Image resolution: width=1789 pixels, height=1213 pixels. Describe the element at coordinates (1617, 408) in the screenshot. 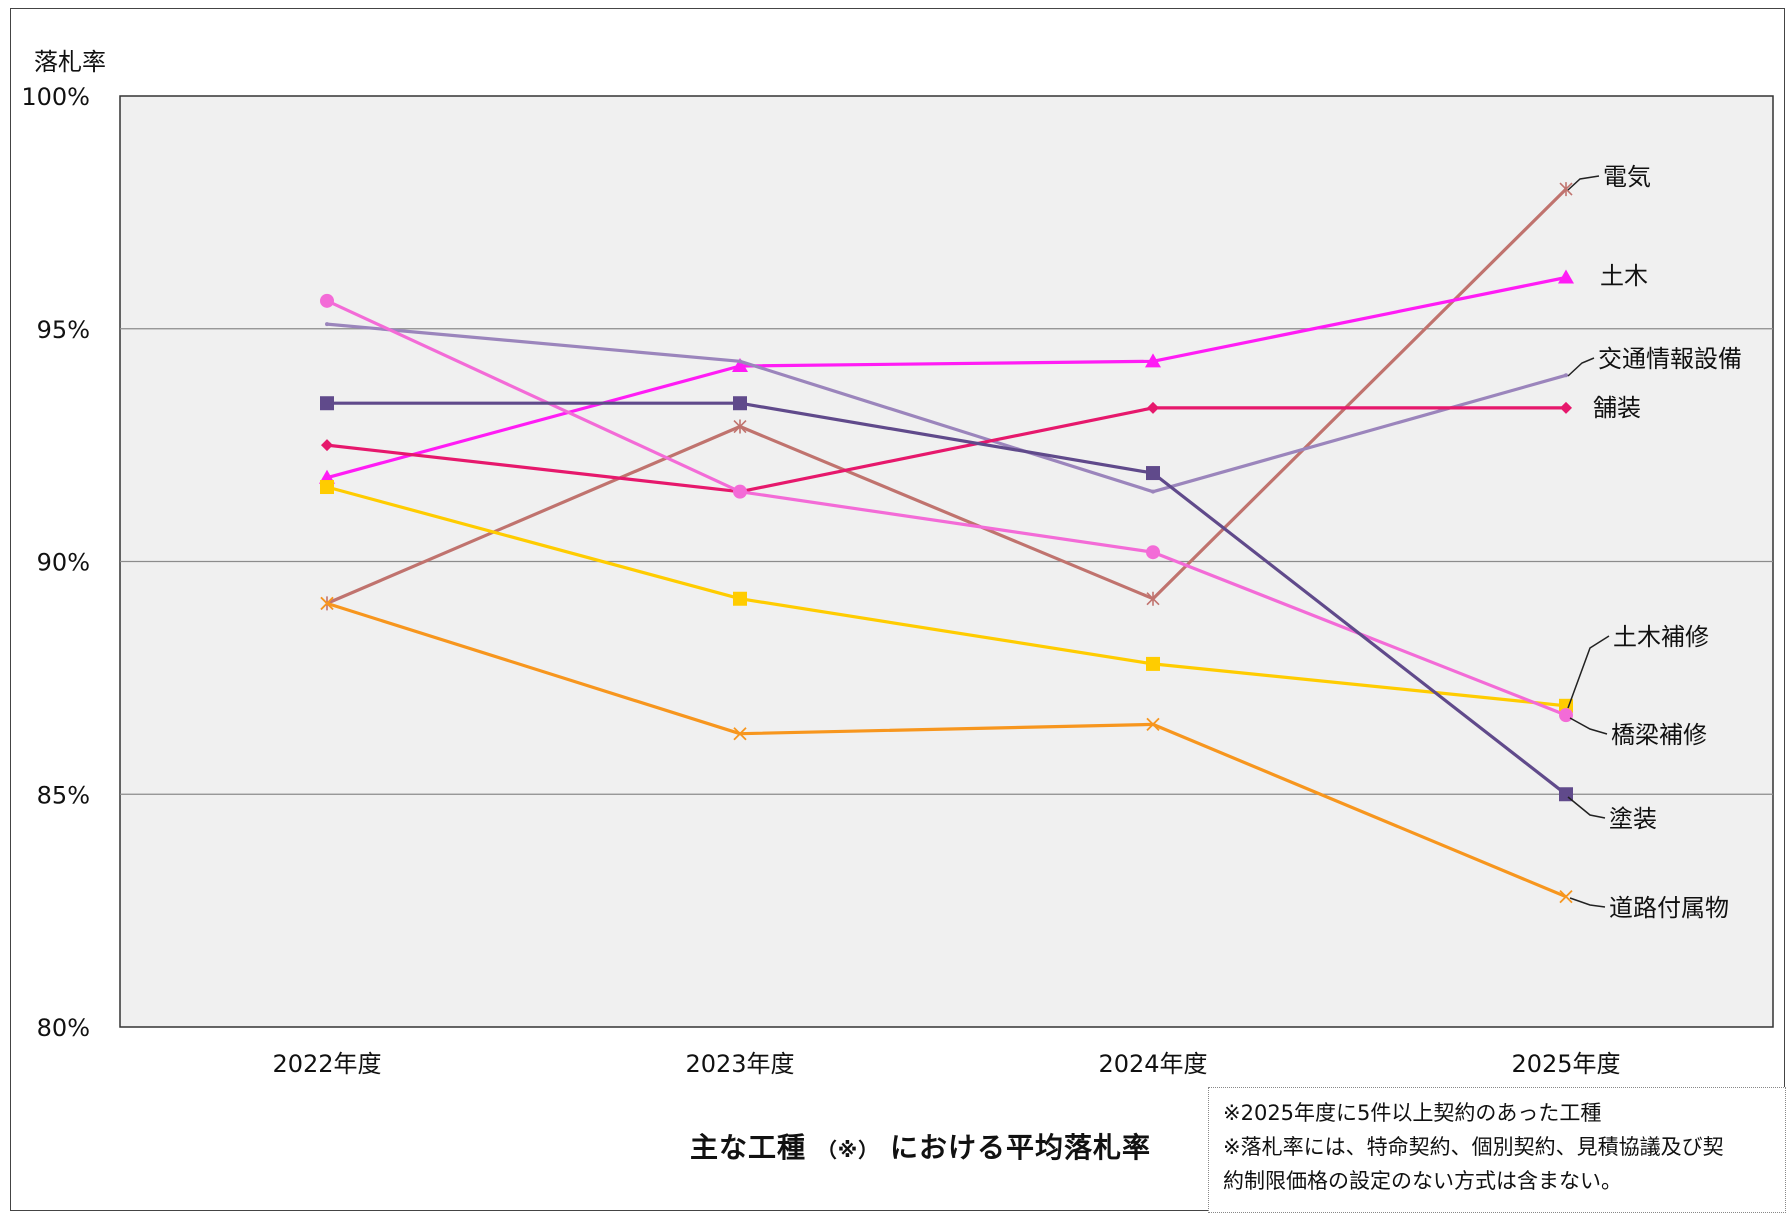

I see `series-label: 舗装` at that location.